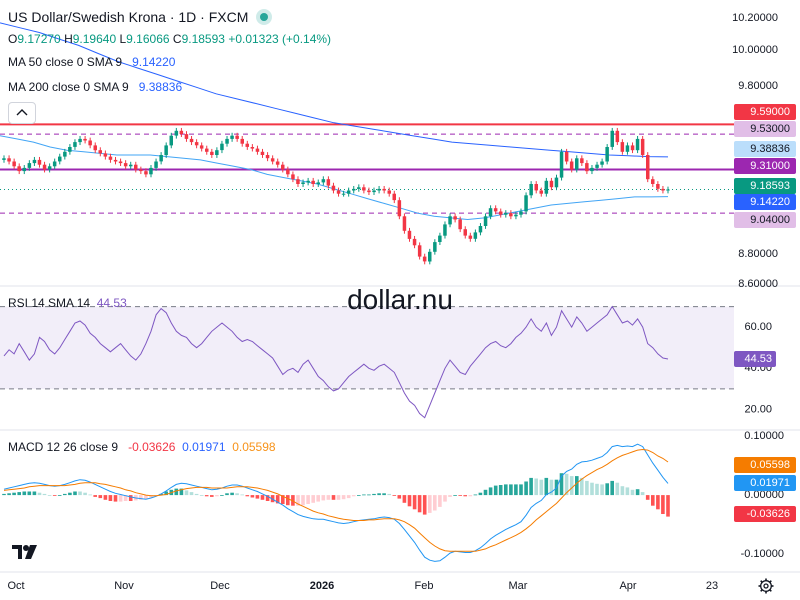 Image resolution: width=800 pixels, height=600 pixels. I want to click on tradingview-logo-icon, so click(24, 551).